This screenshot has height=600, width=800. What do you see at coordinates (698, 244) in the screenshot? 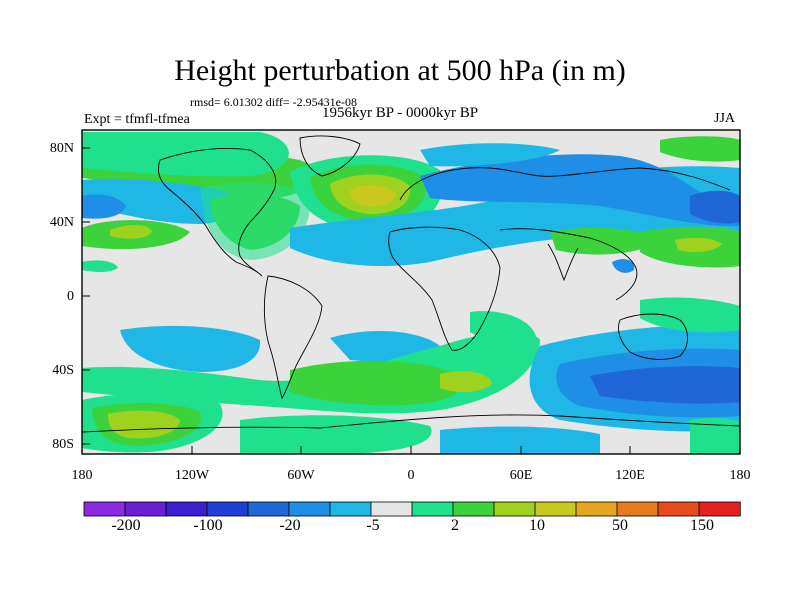
I see `field-pac-east-yellow` at bounding box center [698, 244].